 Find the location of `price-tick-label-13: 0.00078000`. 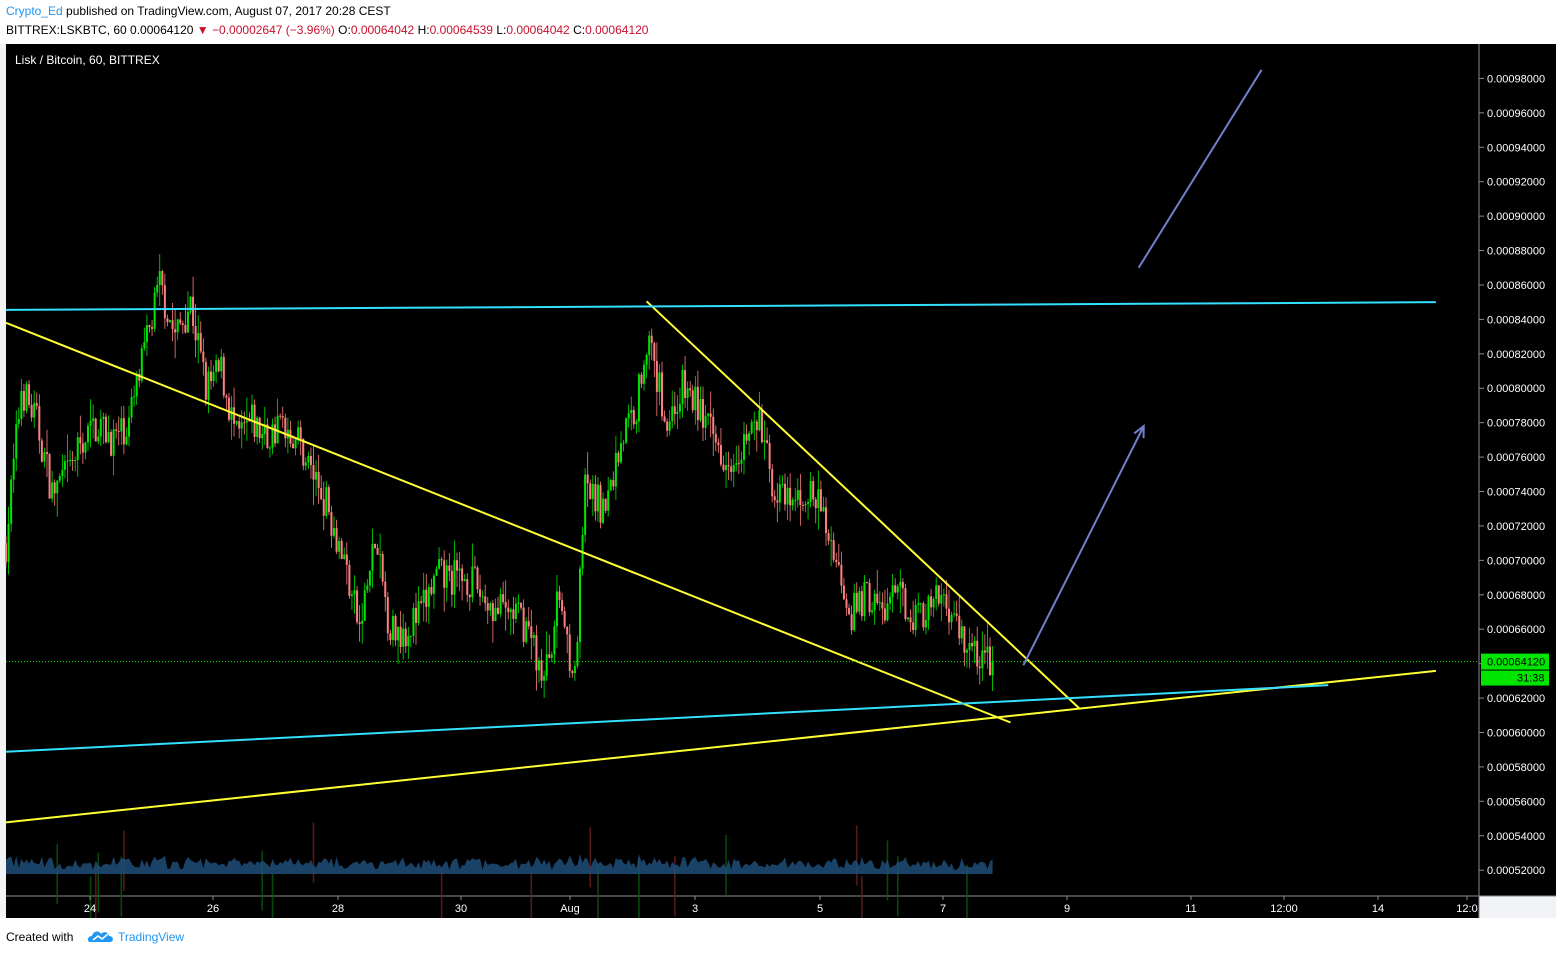

price-tick-label-13: 0.00078000 is located at coordinates (1516, 424).